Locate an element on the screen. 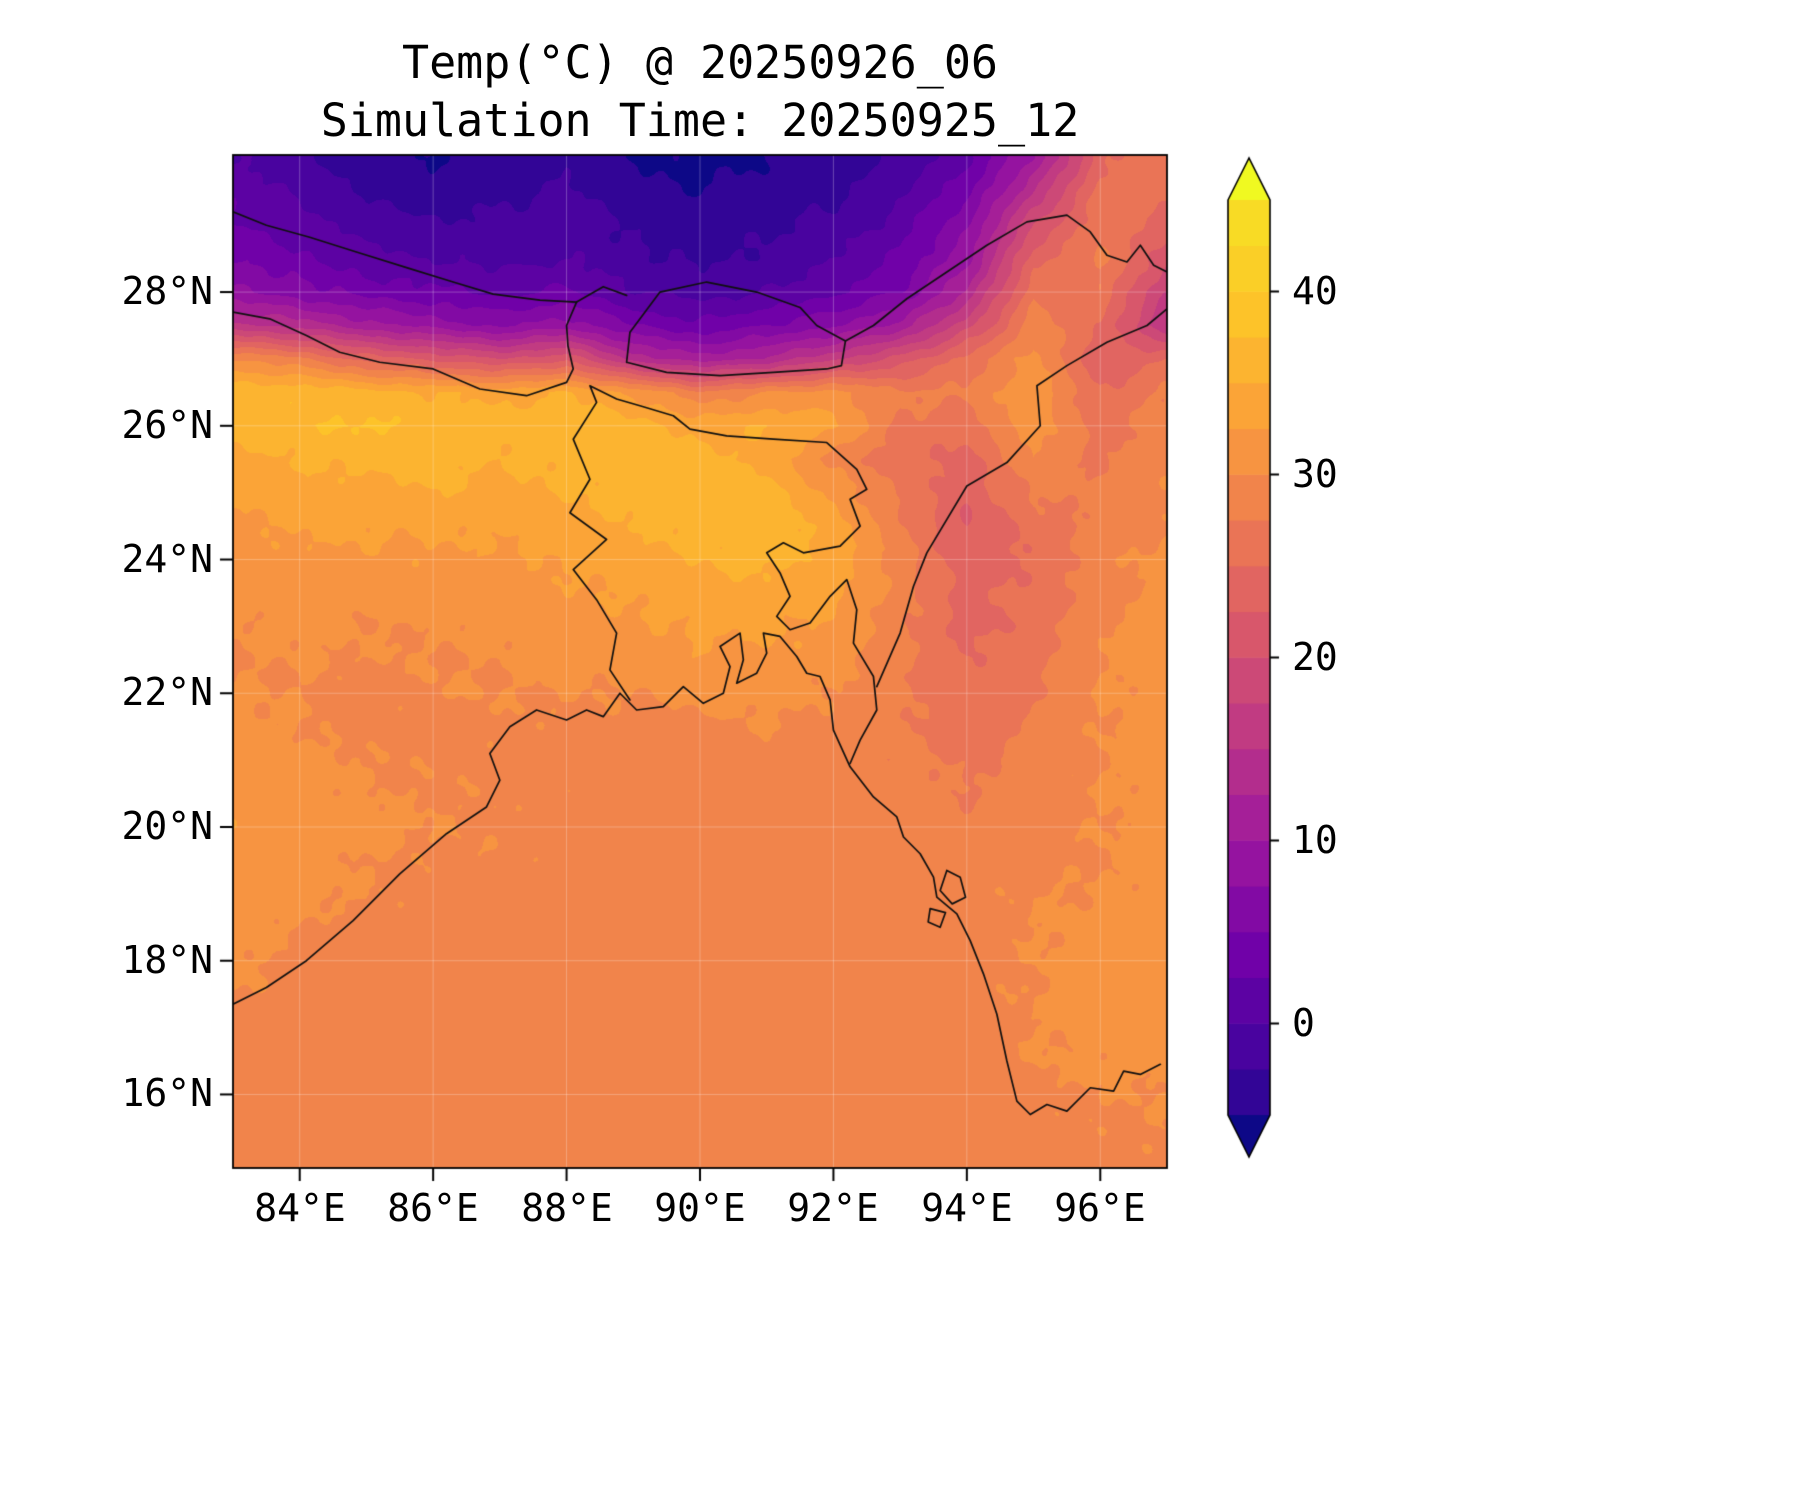 This screenshot has height=1500, width=1800. y-tick-label: 22°N is located at coordinates (167, 692).